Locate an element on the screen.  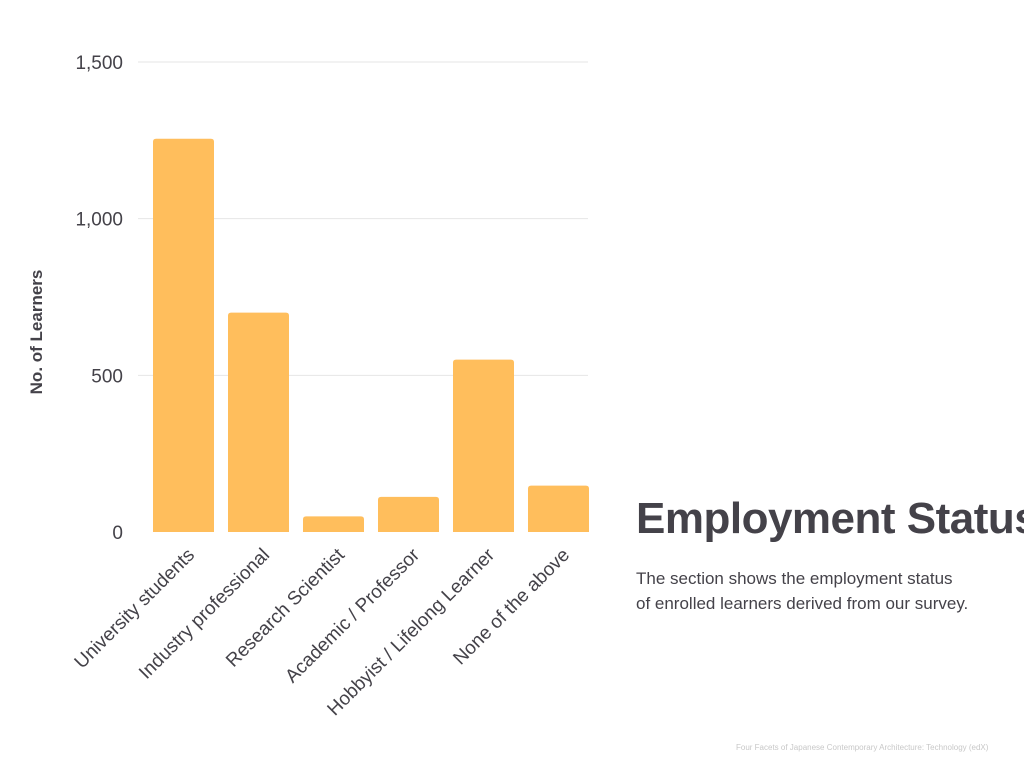
y-tick-labels: 0 500 1,000 1,500 is located at coordinates (99, 298).